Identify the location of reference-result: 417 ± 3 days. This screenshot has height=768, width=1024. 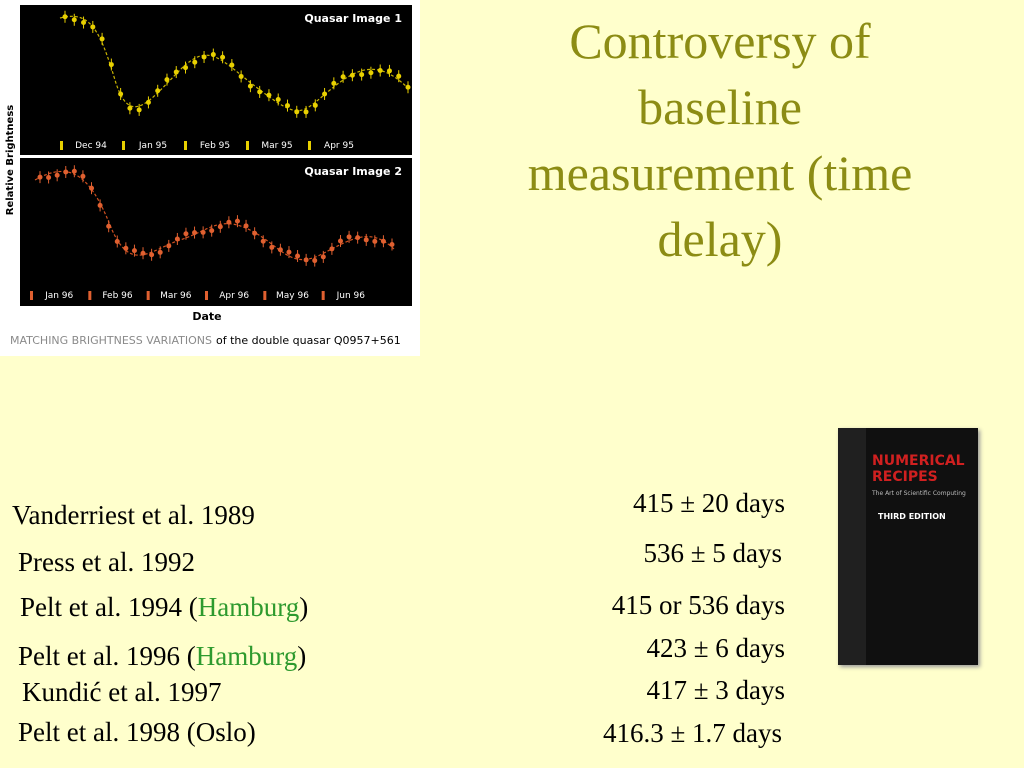
(715, 690).